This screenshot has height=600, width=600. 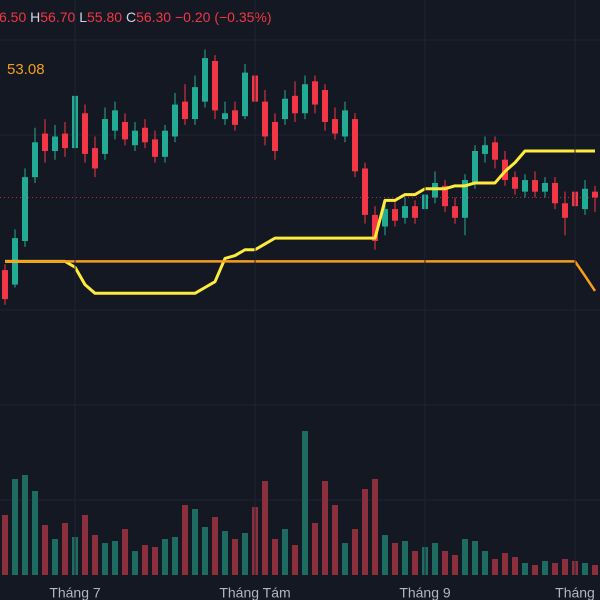 I want to click on x-tick-label: Tháng Tám, so click(x=254, y=592).